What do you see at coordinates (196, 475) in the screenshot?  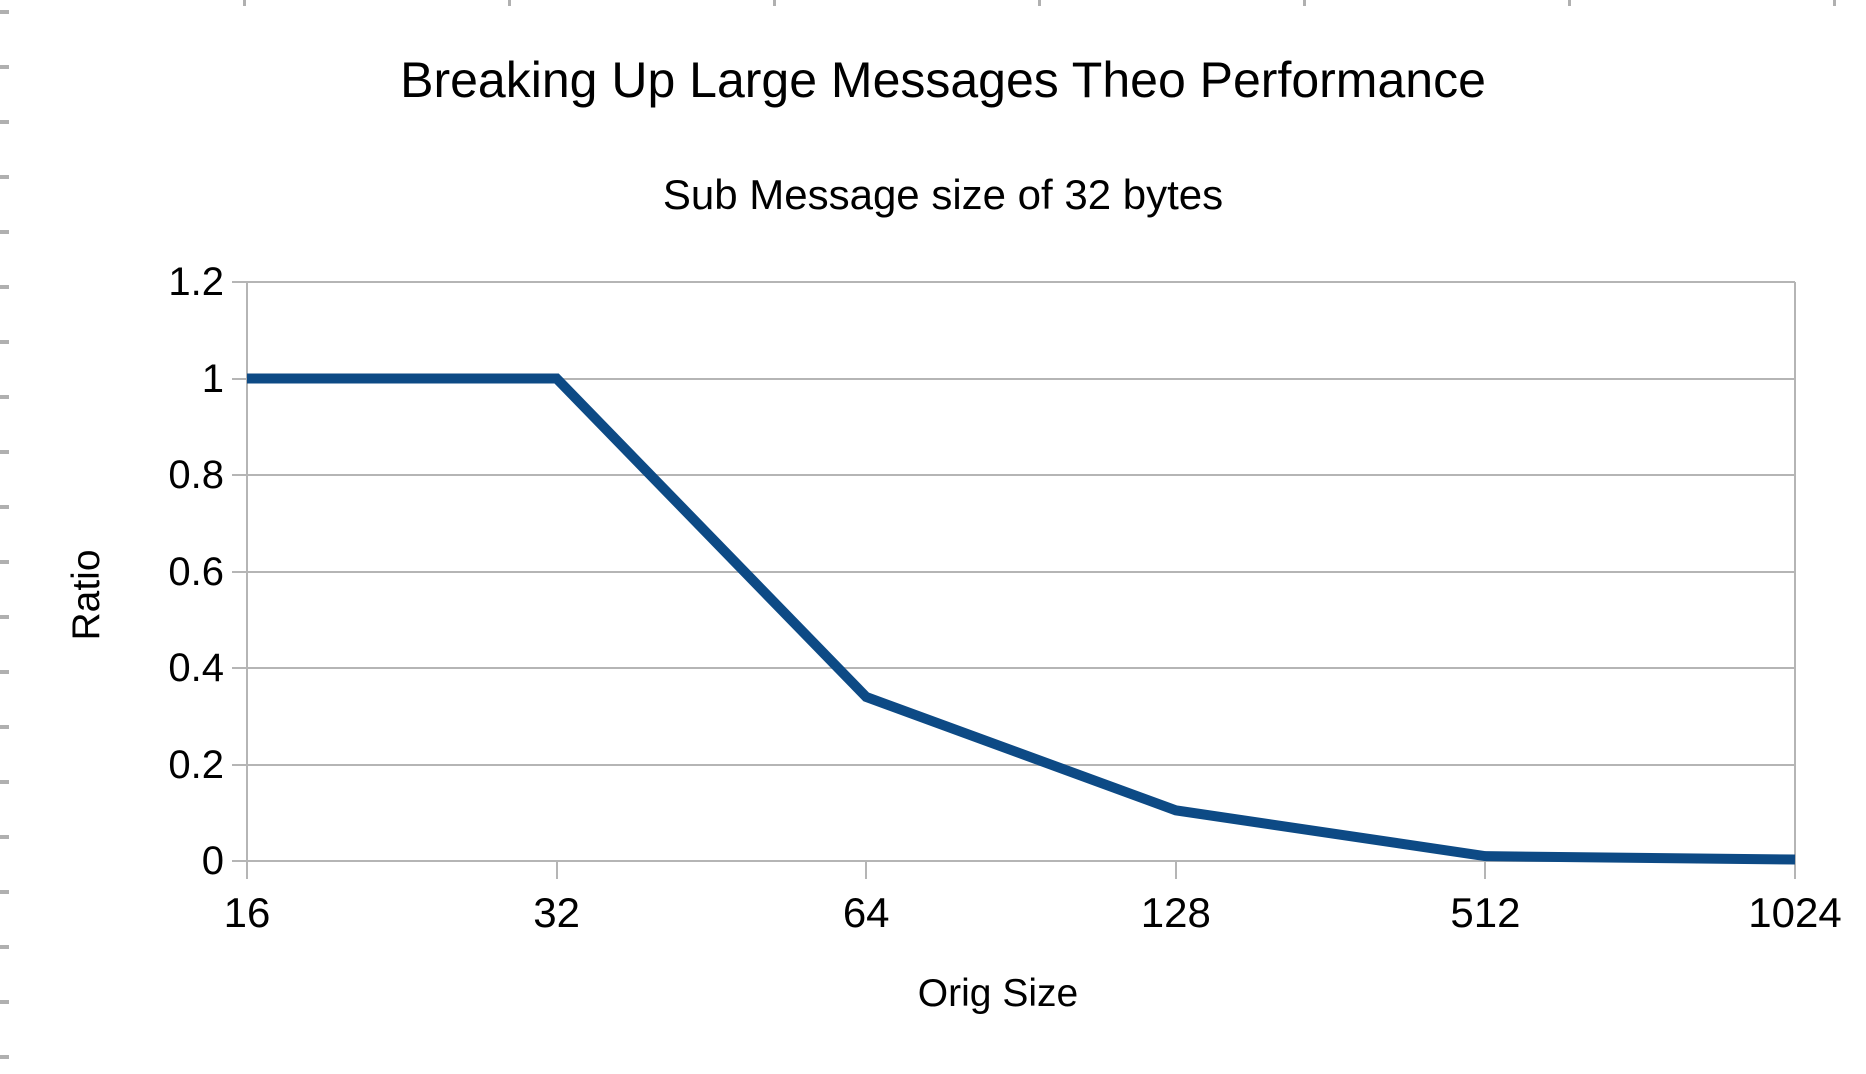 I see `y-tick-label: 0.8` at bounding box center [196, 475].